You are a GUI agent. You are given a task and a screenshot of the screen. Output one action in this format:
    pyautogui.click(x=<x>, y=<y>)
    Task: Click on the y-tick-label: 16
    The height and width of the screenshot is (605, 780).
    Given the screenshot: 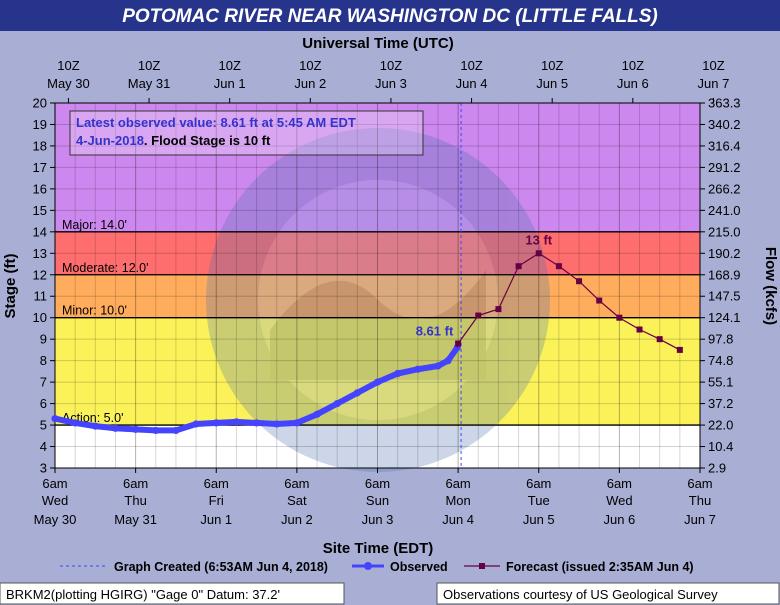 What is the action you would take?
    pyautogui.click(x=40, y=188)
    